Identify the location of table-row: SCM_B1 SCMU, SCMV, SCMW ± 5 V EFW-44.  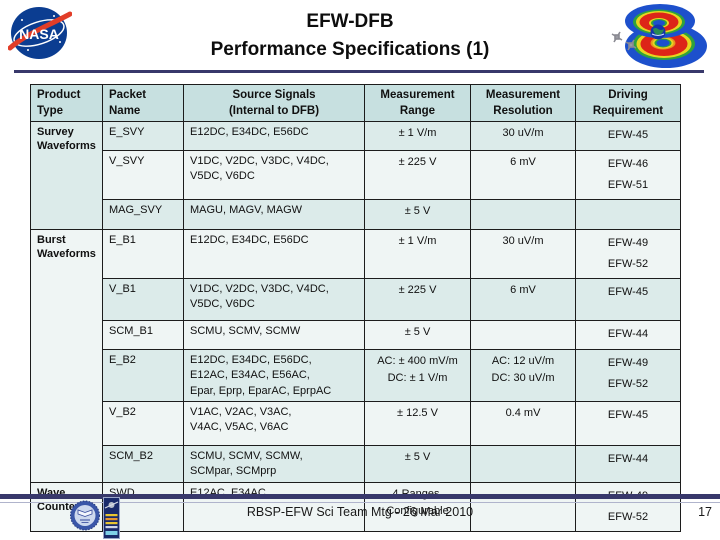
(356, 334).